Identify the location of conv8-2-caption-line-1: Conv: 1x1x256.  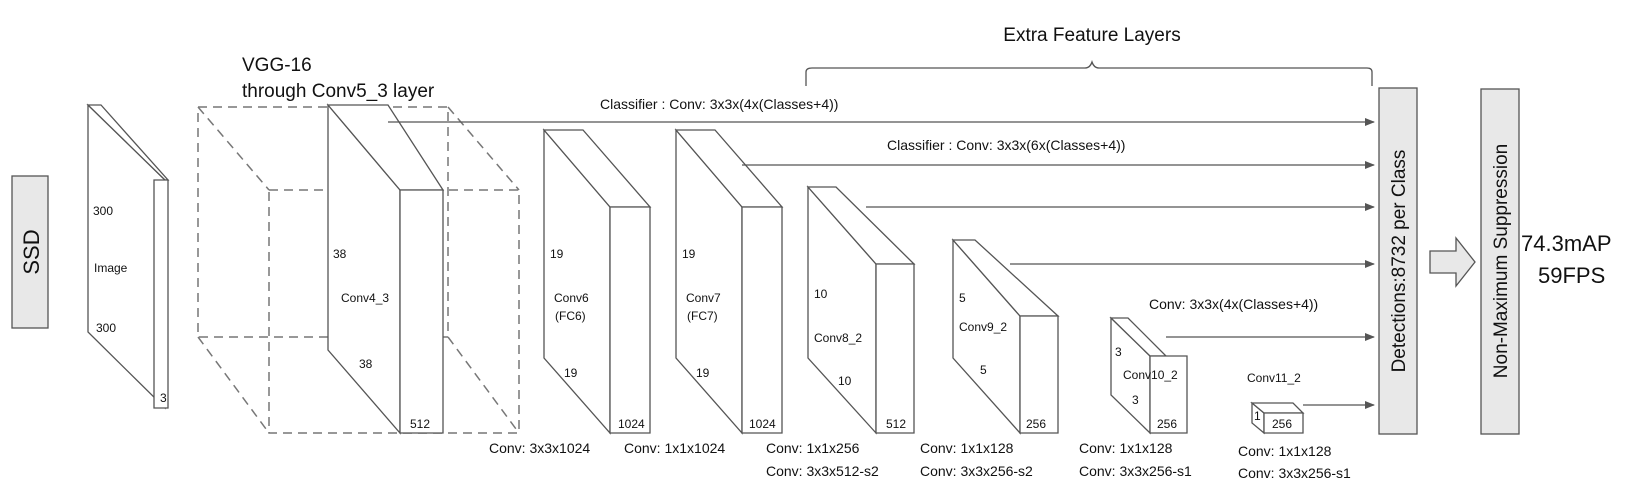
(813, 448).